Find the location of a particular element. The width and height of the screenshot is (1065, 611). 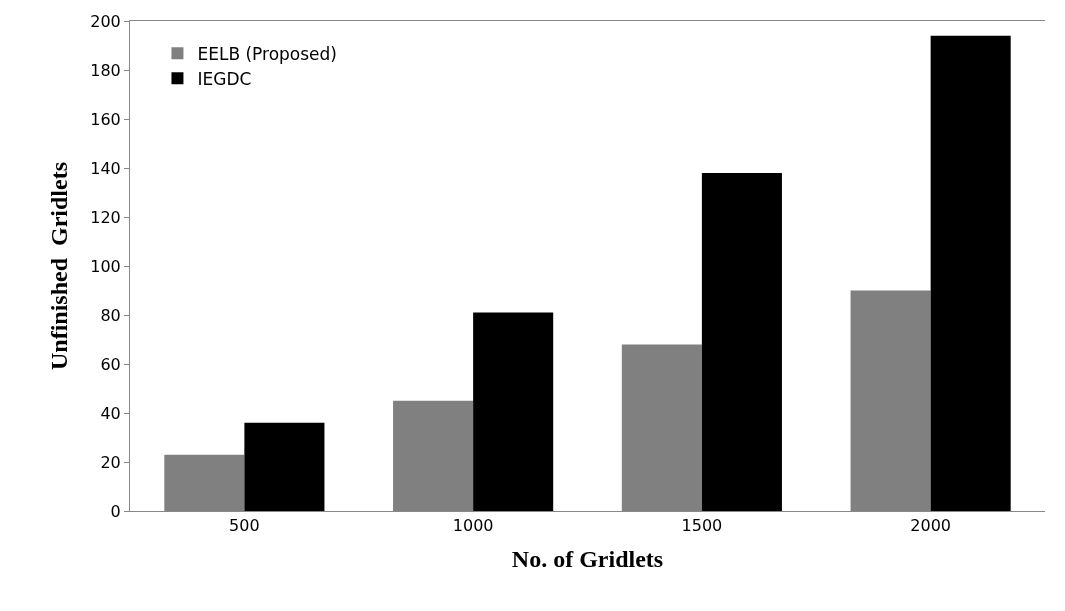

x-tick-label: 1000 is located at coordinates (473, 526).